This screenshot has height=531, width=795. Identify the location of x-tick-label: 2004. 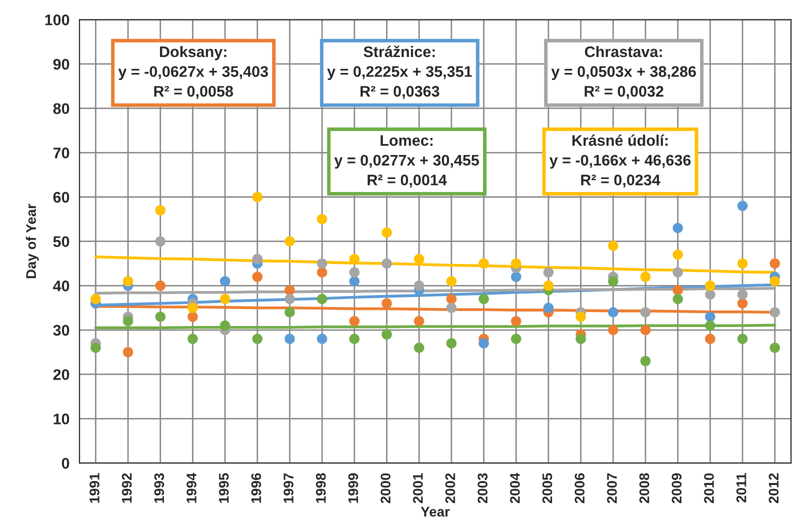
(515, 488).